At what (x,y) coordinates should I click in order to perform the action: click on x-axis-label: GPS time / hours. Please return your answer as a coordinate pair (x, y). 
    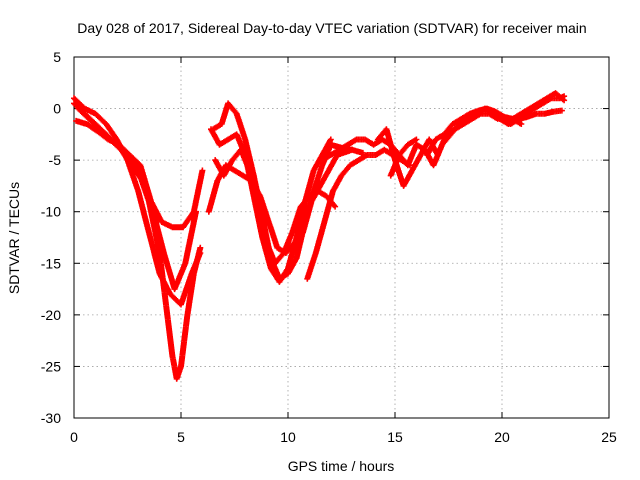
    Looking at the image, I should click on (341, 466).